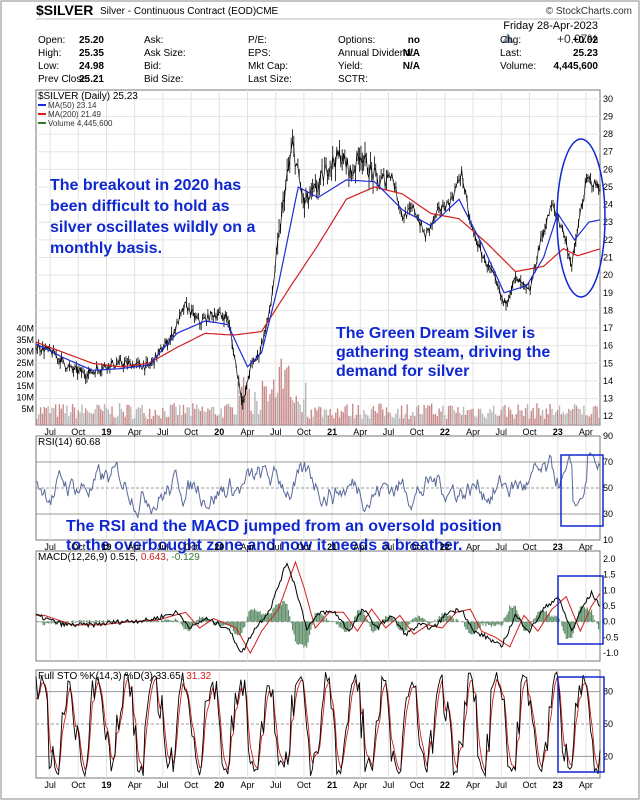  I want to click on volume-tick-label: 15M, so click(25, 386).